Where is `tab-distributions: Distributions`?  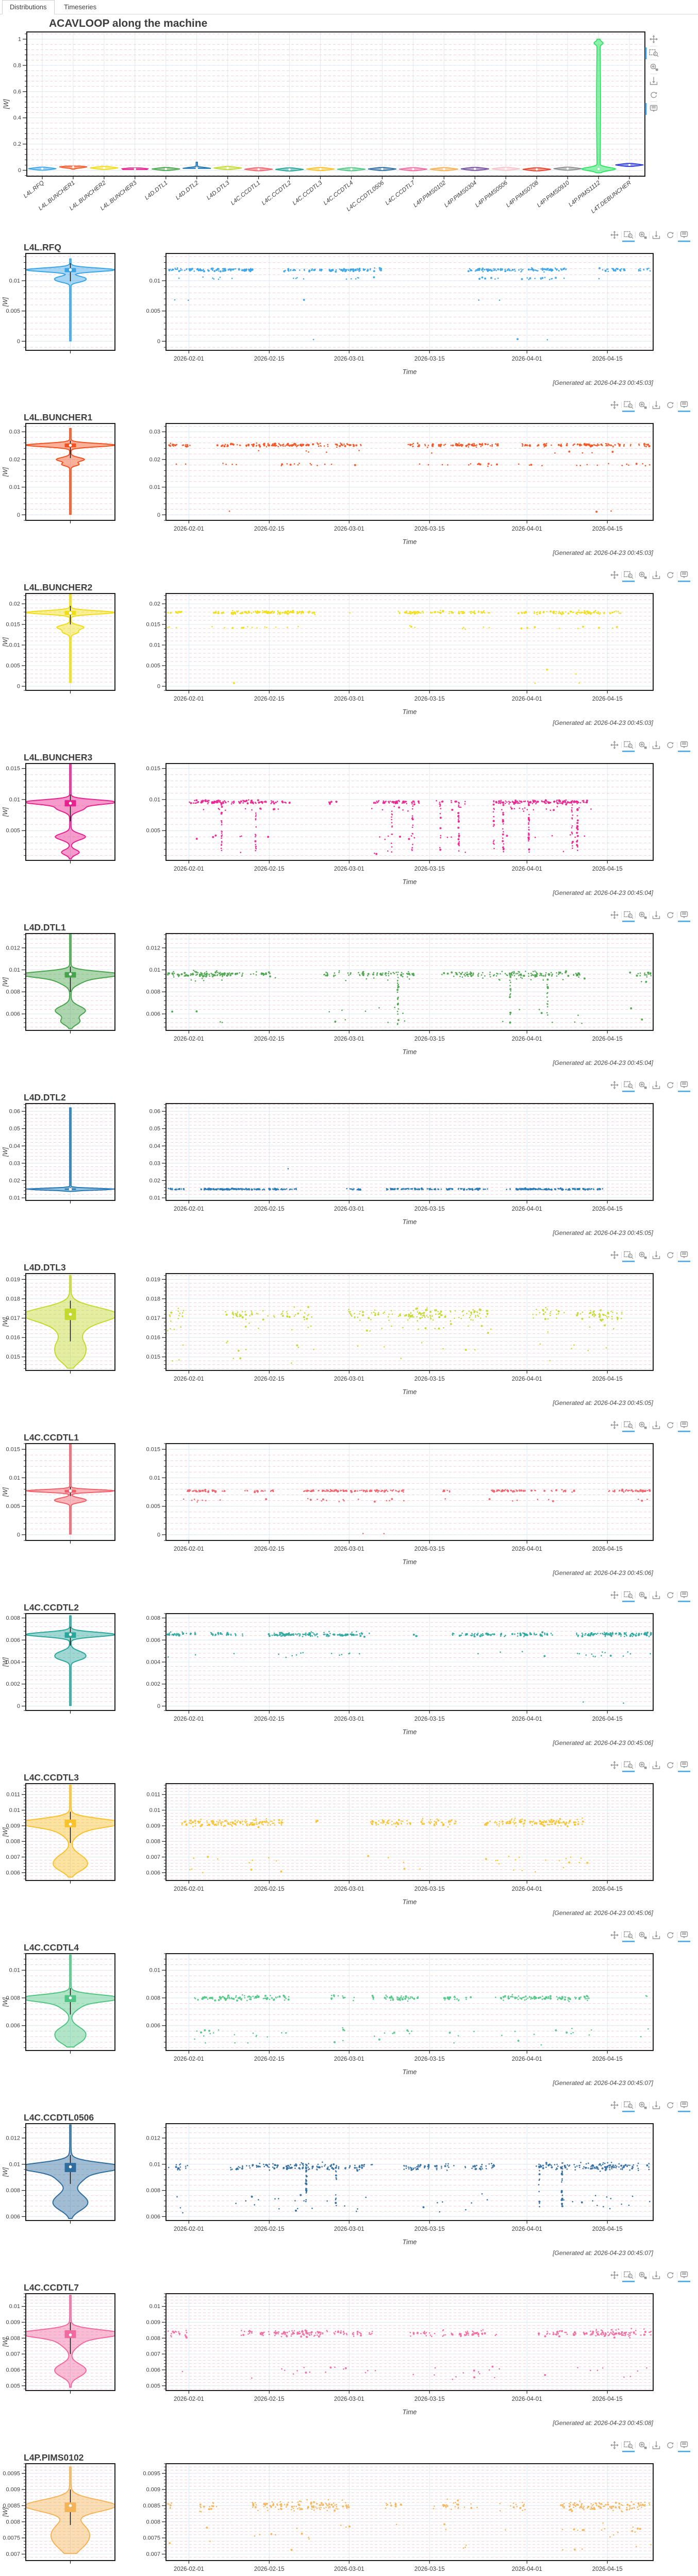 tab-distributions: Distributions is located at coordinates (28, 7).